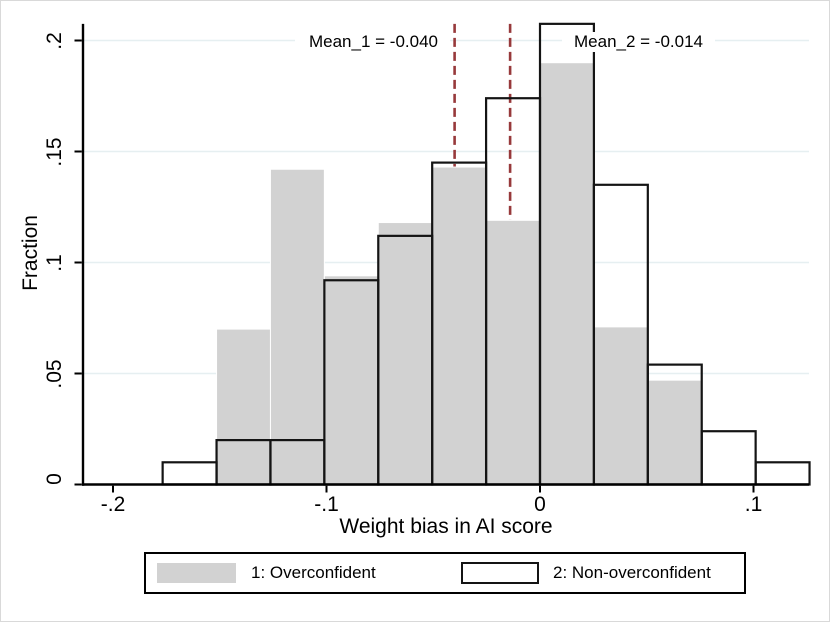  I want to click on y-tick-label: 0, so click(54, 479).